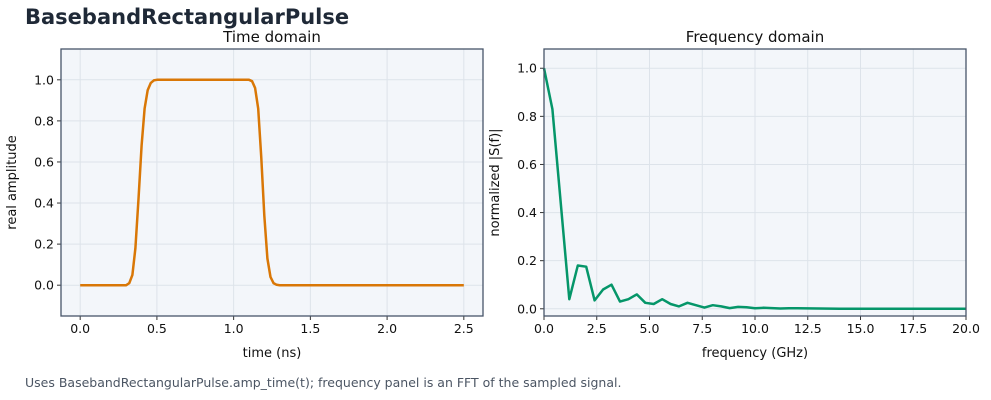 Image resolution: width=991 pixels, height=400 pixels. What do you see at coordinates (44, 285) in the screenshot?
I see `time-y-tick-label: 0.0` at bounding box center [44, 285].